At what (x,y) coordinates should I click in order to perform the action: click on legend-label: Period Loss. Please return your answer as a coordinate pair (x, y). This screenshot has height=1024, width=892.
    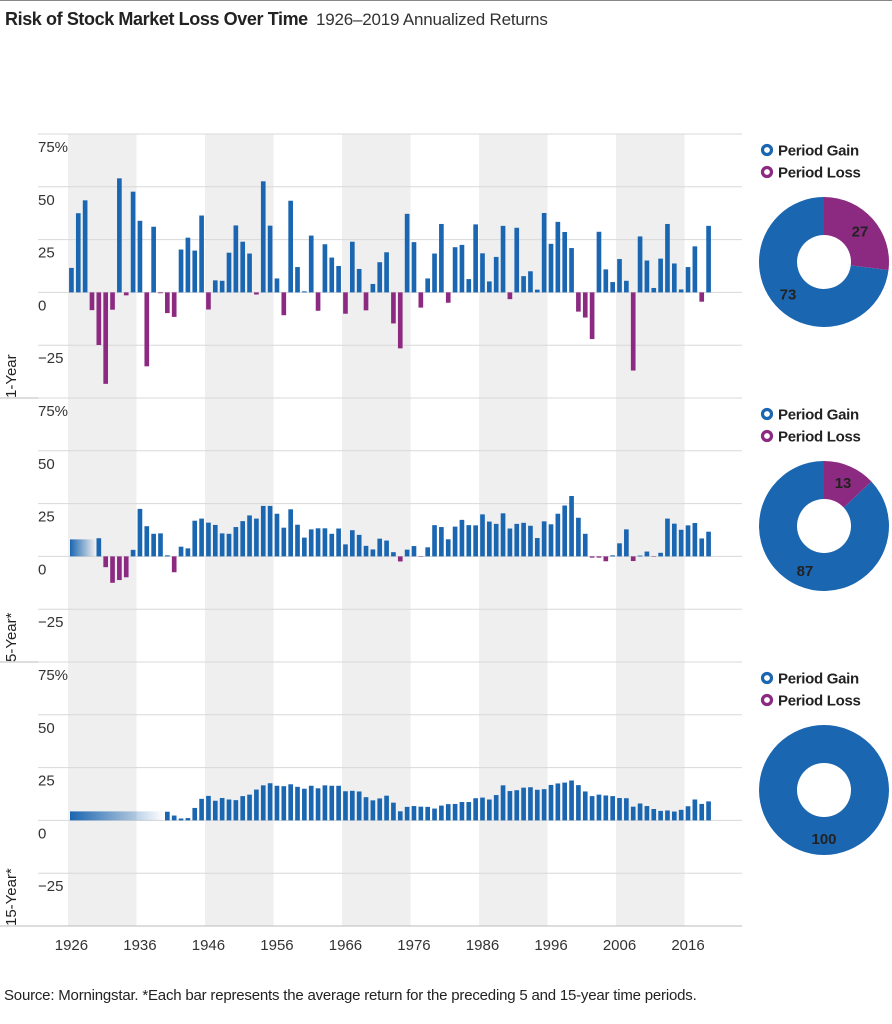
    Looking at the image, I should click on (819, 173).